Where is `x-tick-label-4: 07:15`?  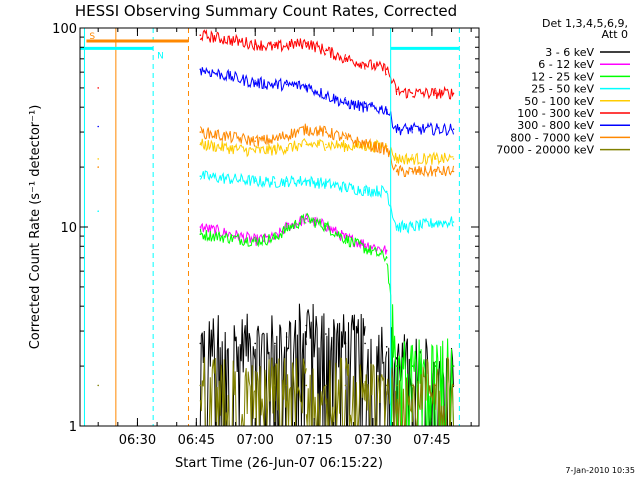 x-tick-label-4: 07:15 is located at coordinates (313, 440).